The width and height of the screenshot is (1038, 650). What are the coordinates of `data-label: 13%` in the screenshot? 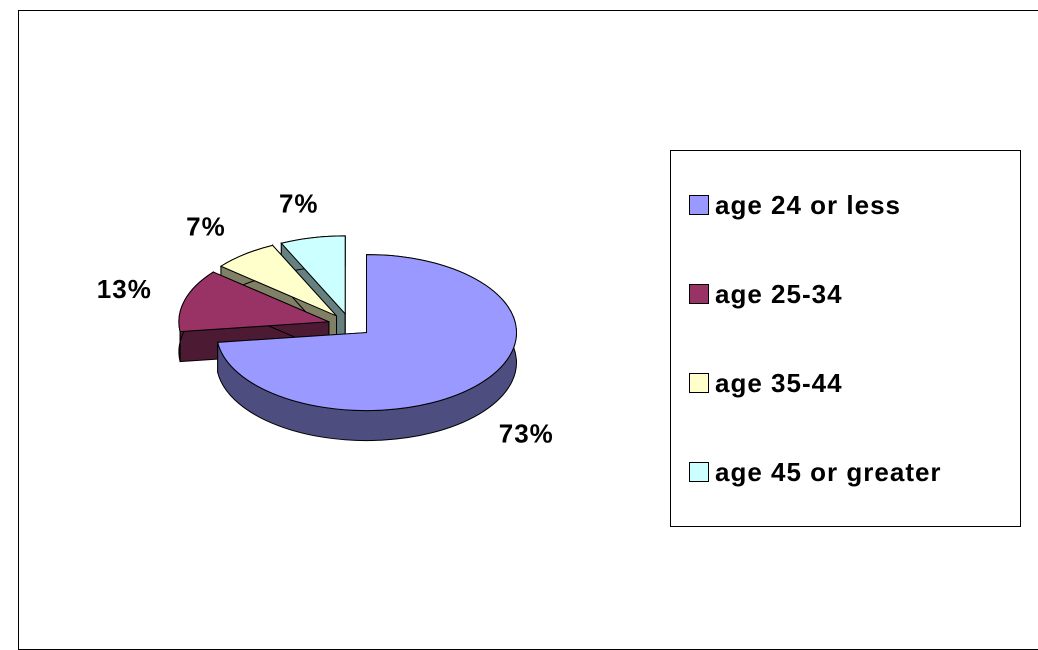 It's located at (124, 289).